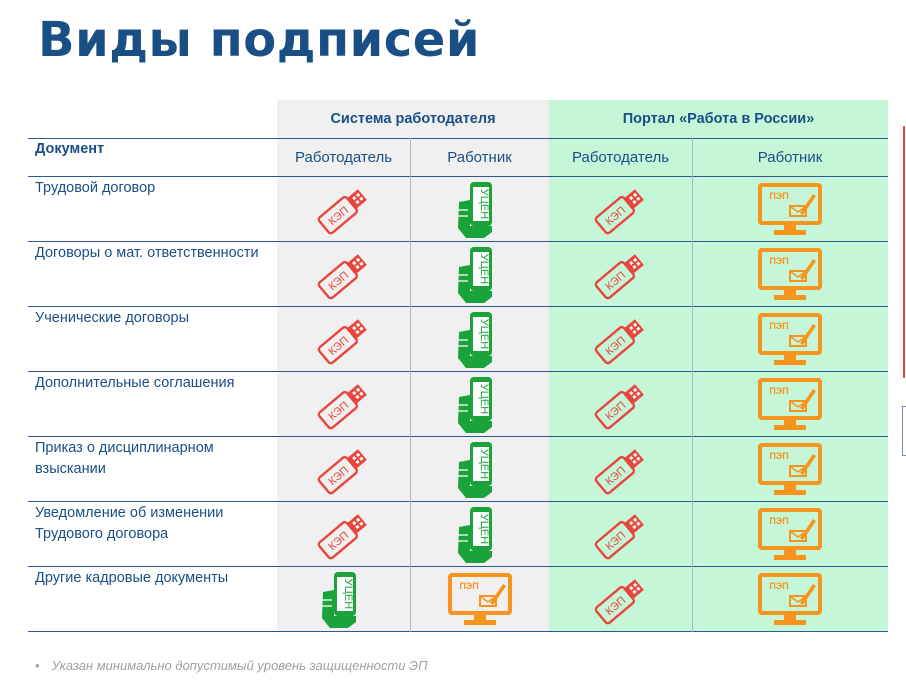  Describe the element at coordinates (135, 383) in the screenshot. I see `row-label: Дополнительные соглашения` at that location.